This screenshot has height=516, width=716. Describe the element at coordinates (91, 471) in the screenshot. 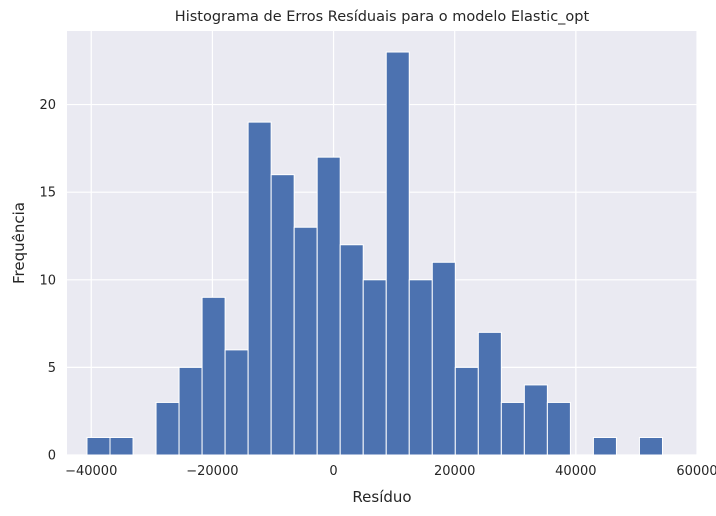

I see `x-tick-label: −40000` at that location.